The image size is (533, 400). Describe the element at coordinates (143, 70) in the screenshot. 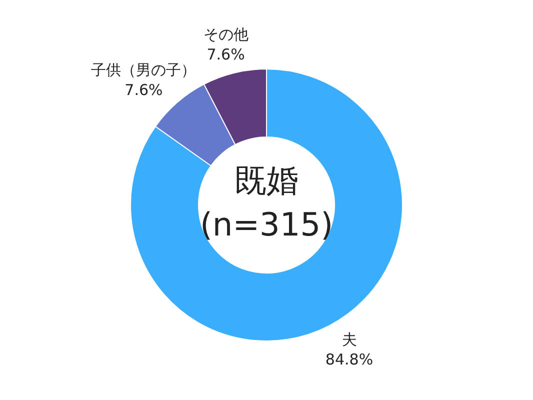

I see `slice-label: 子供（男の子）` at that location.